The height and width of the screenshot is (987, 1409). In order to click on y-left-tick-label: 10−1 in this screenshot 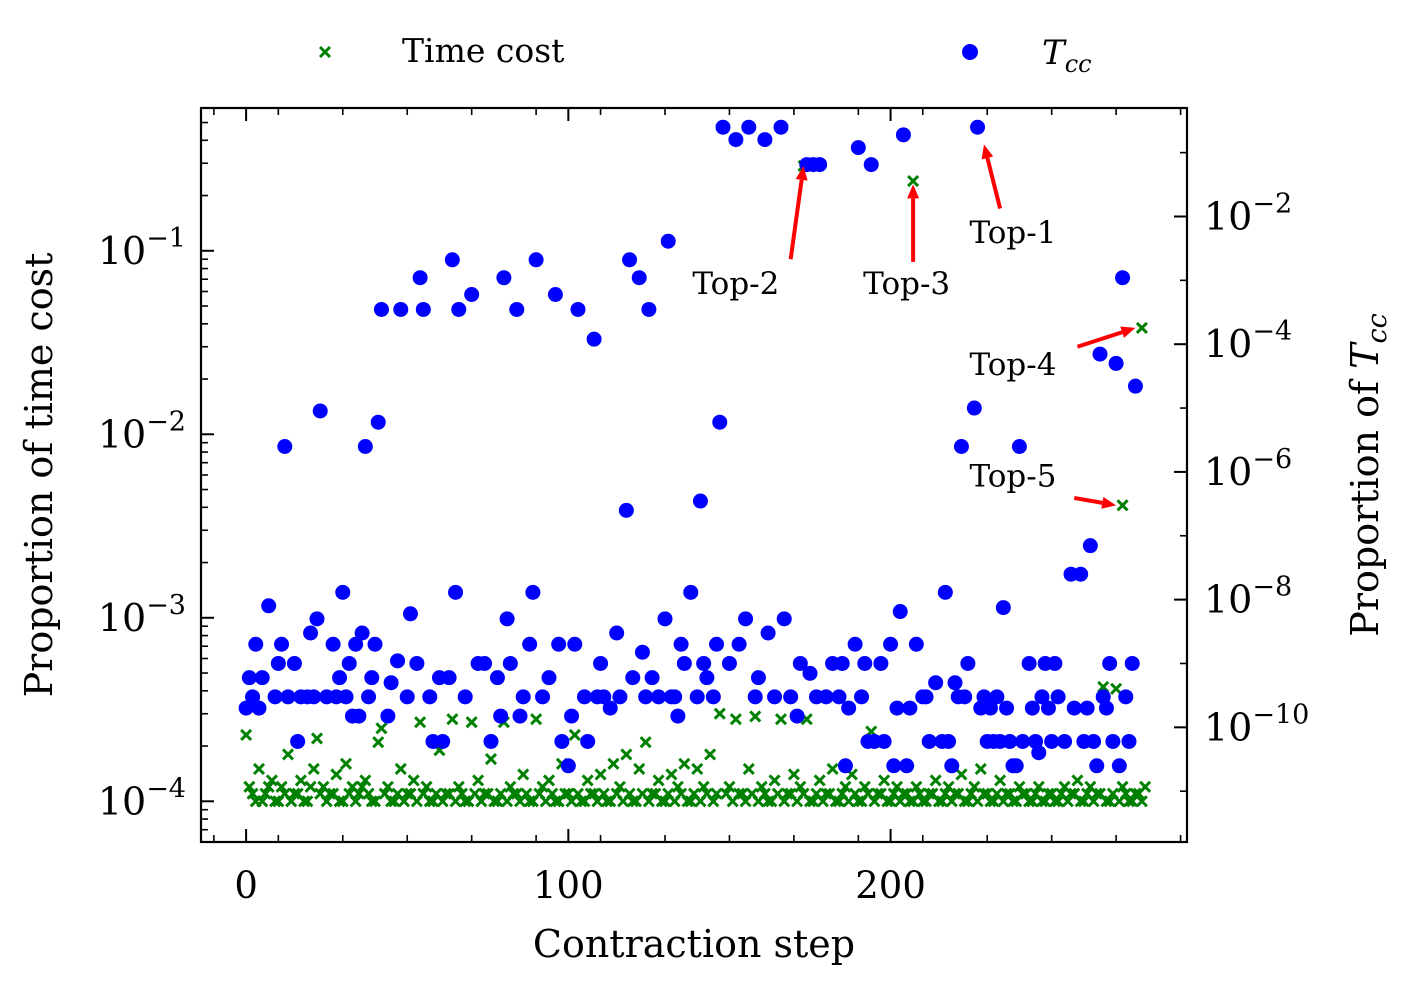, I will do `click(142, 248)`.